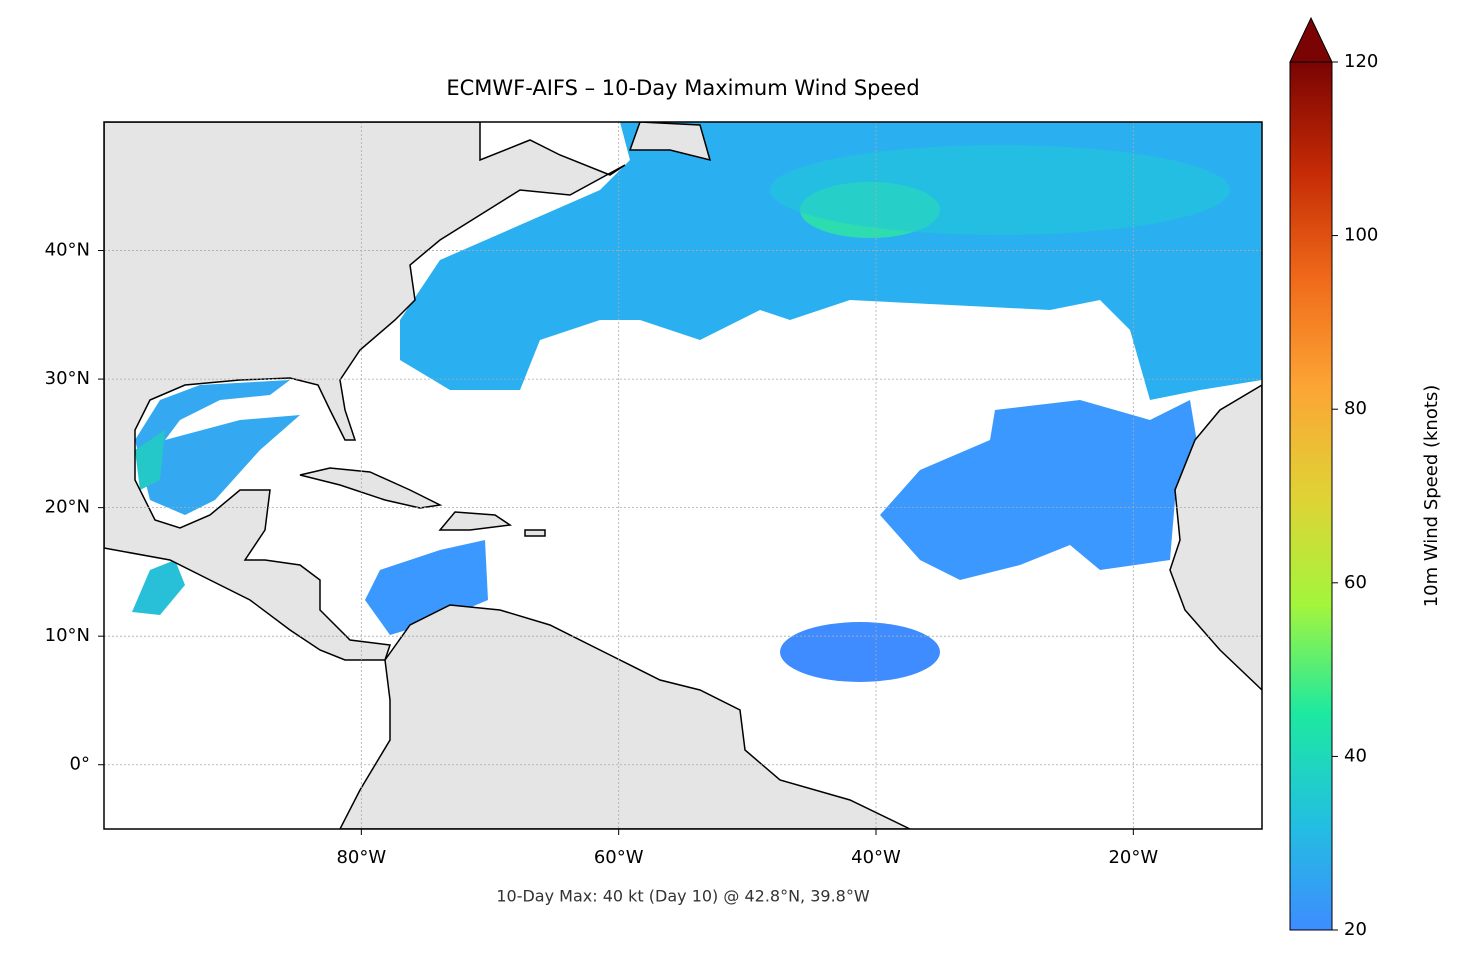  What do you see at coordinates (1355, 582) in the screenshot?
I see `colorbar-tick-label: 60` at bounding box center [1355, 582].